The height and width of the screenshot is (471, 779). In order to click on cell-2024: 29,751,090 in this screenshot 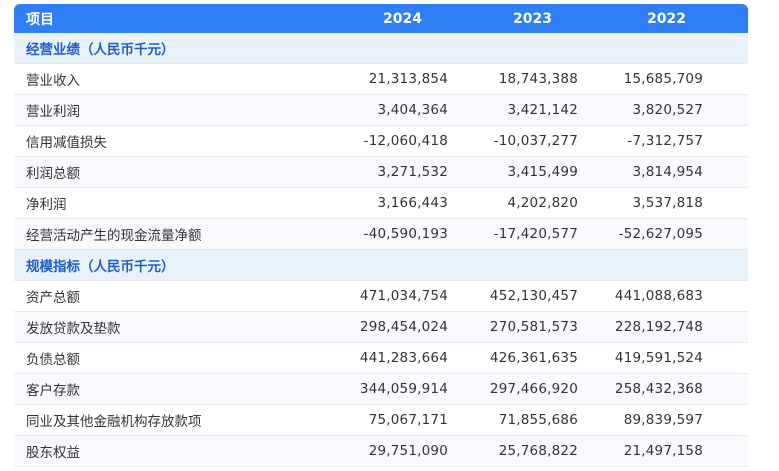, I will do `click(400, 451)`.